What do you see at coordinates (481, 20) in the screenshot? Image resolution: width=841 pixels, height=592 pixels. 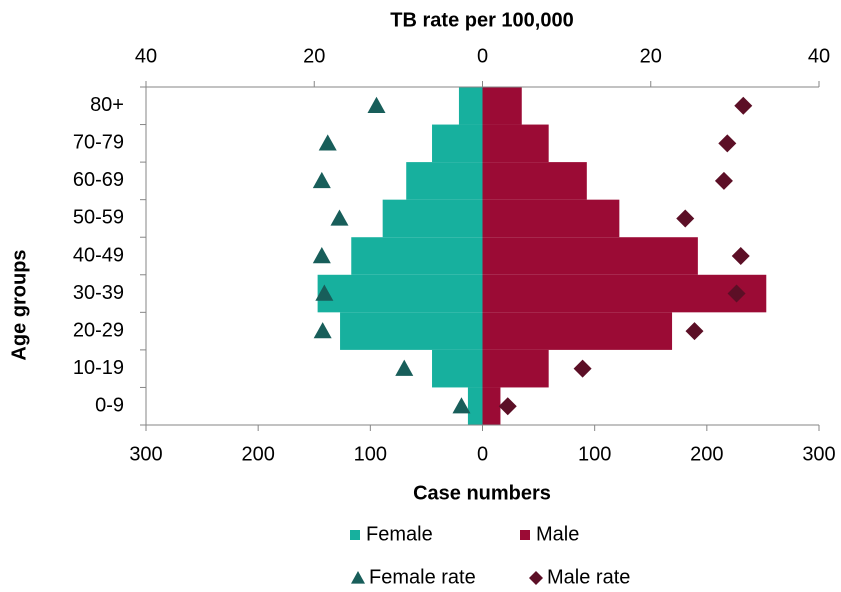 I see `chart-title: TB rate per 100,000` at bounding box center [481, 20].